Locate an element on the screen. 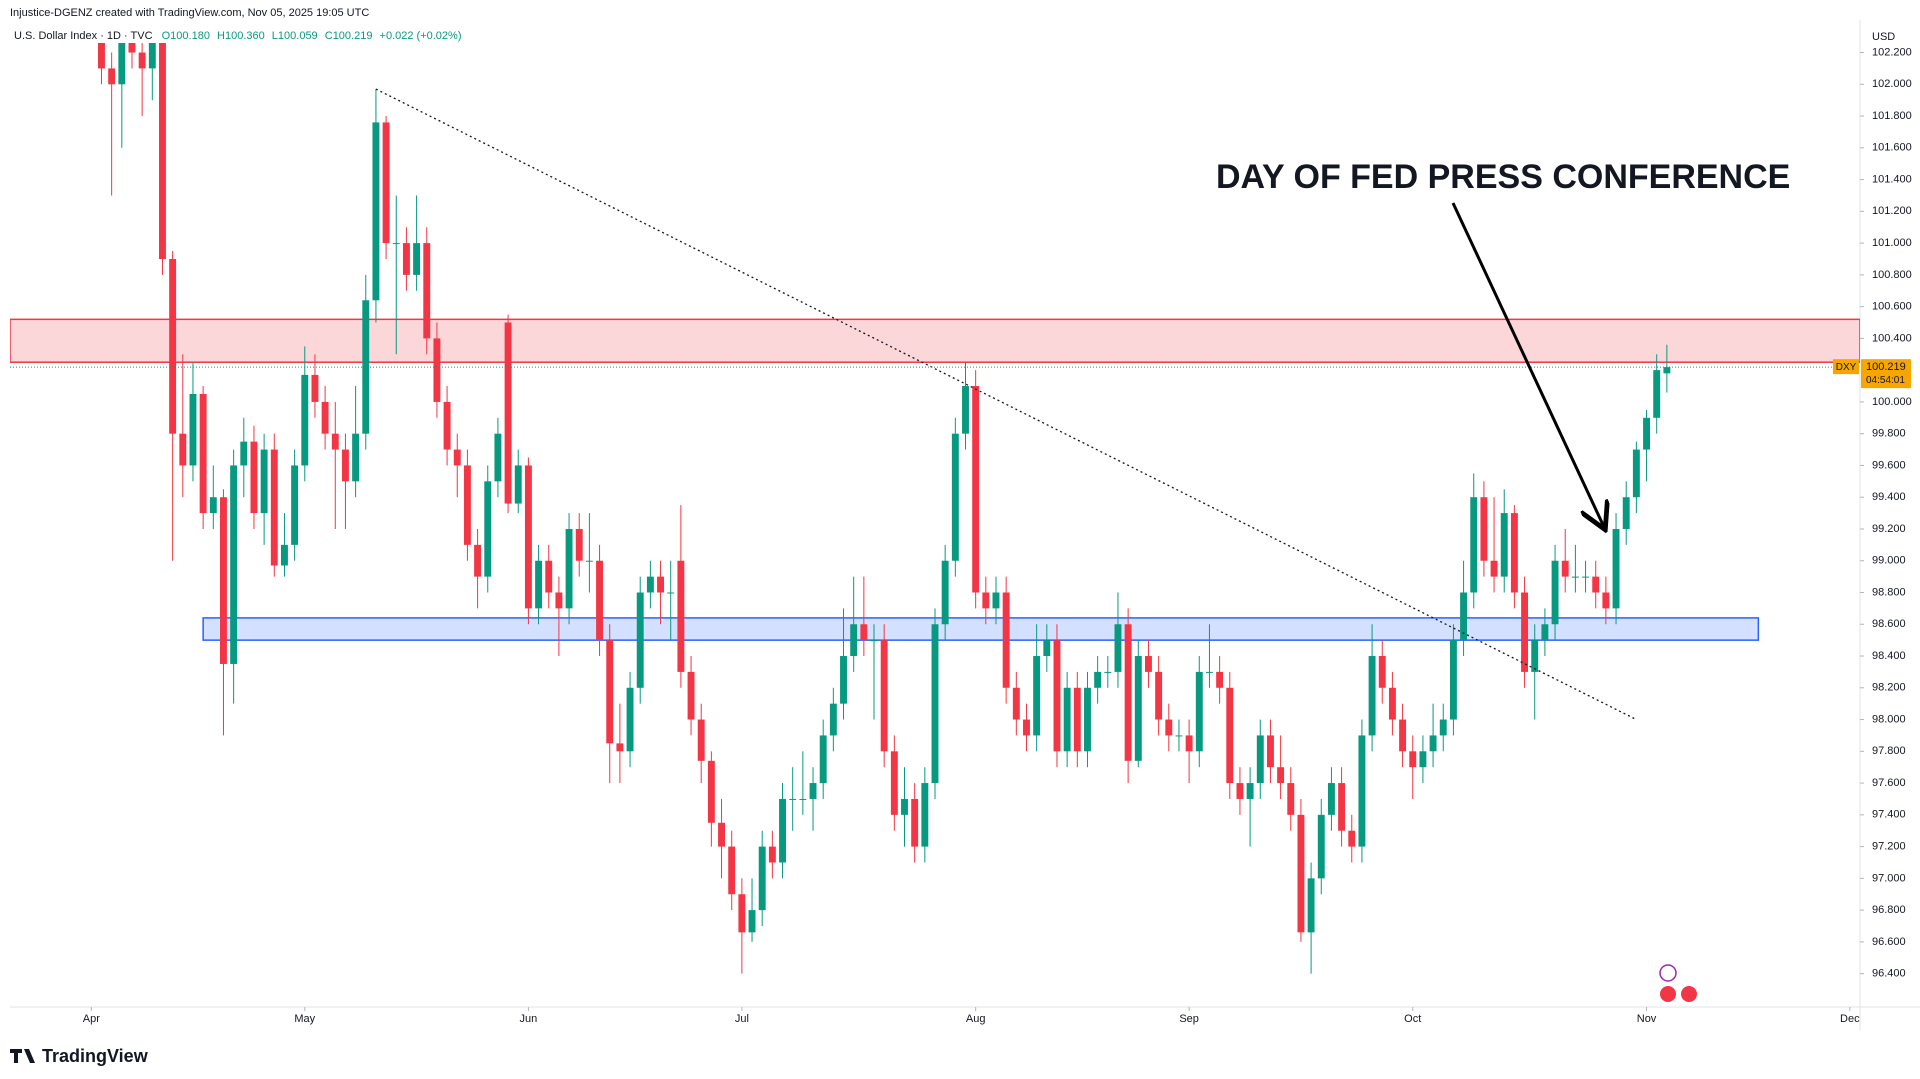  annotation: DAY OF FED PRESS CONFERENCE is located at coordinates (1503, 177).